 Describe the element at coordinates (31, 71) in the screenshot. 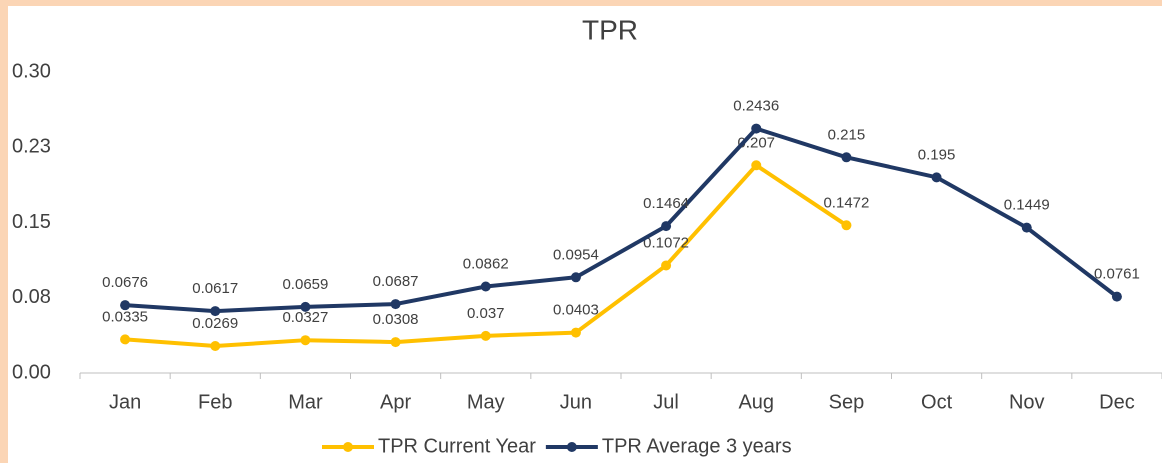

I see `y-tick-label: 0.30` at that location.